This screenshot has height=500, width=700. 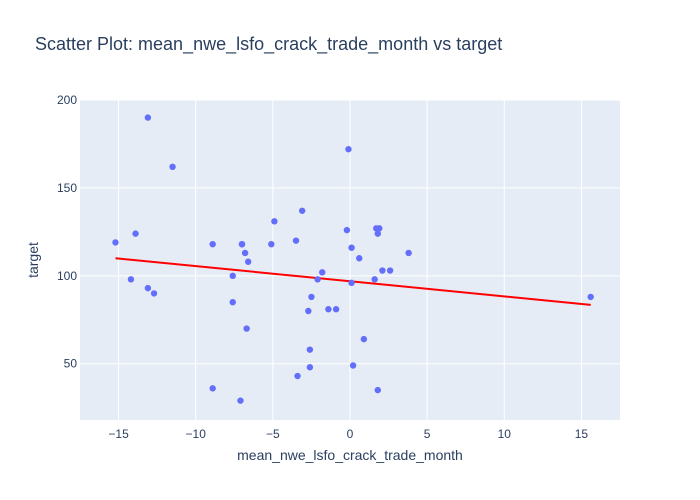 I want to click on x-tick-label: 0, so click(x=350, y=434).